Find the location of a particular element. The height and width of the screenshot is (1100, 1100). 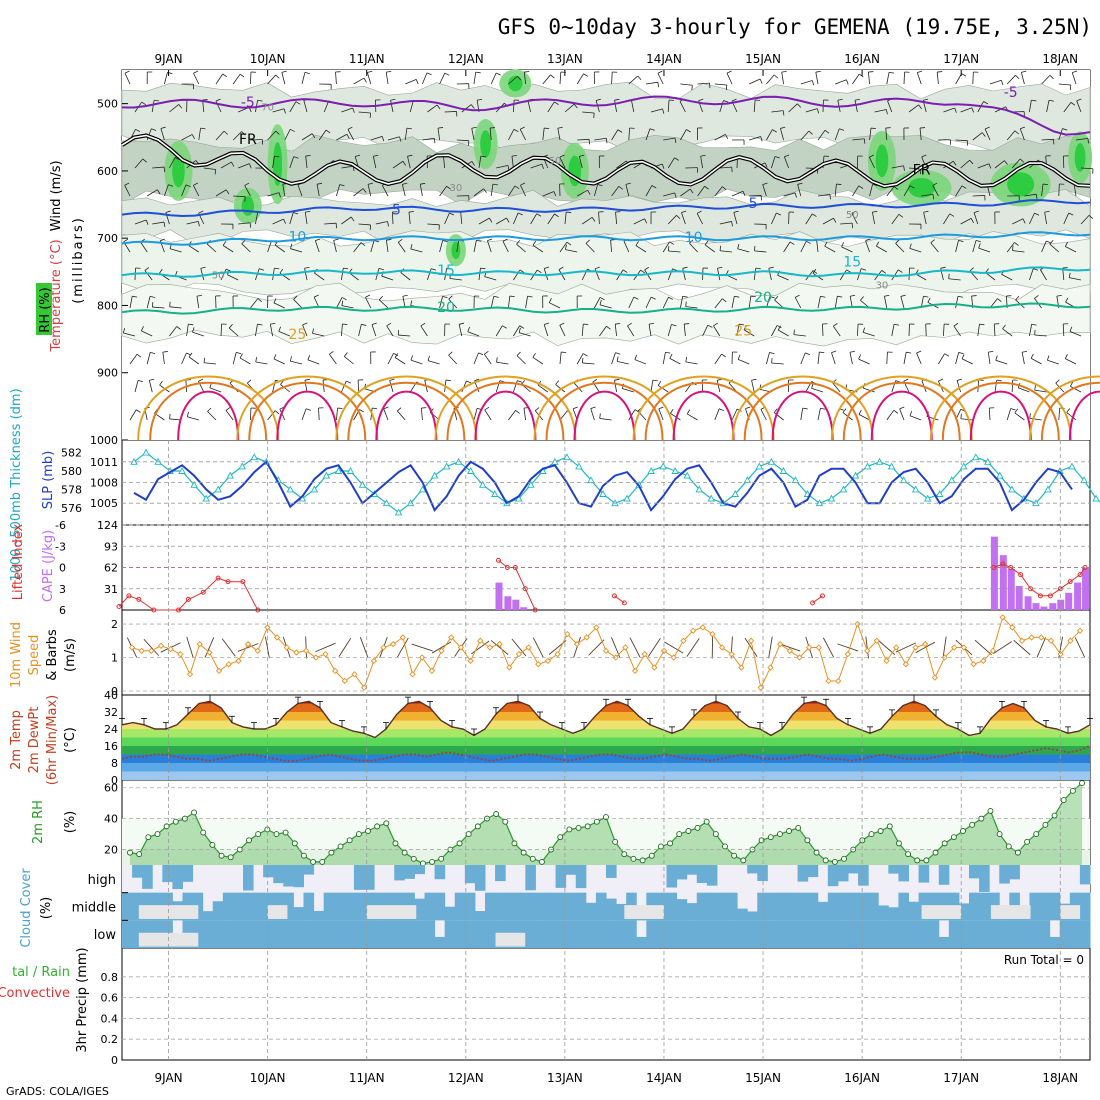

label-t2-a: 2m Temp is located at coordinates (16, 740).